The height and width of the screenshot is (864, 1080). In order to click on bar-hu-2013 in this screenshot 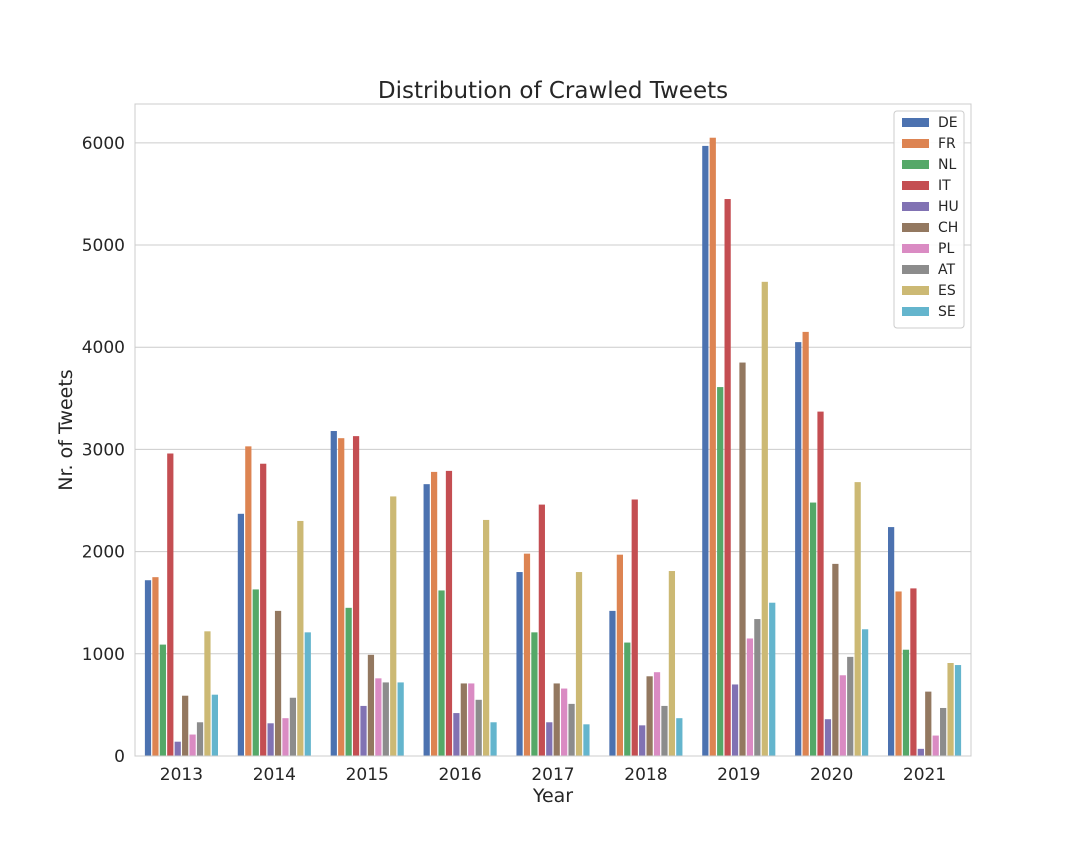, I will do `click(177, 748)`.